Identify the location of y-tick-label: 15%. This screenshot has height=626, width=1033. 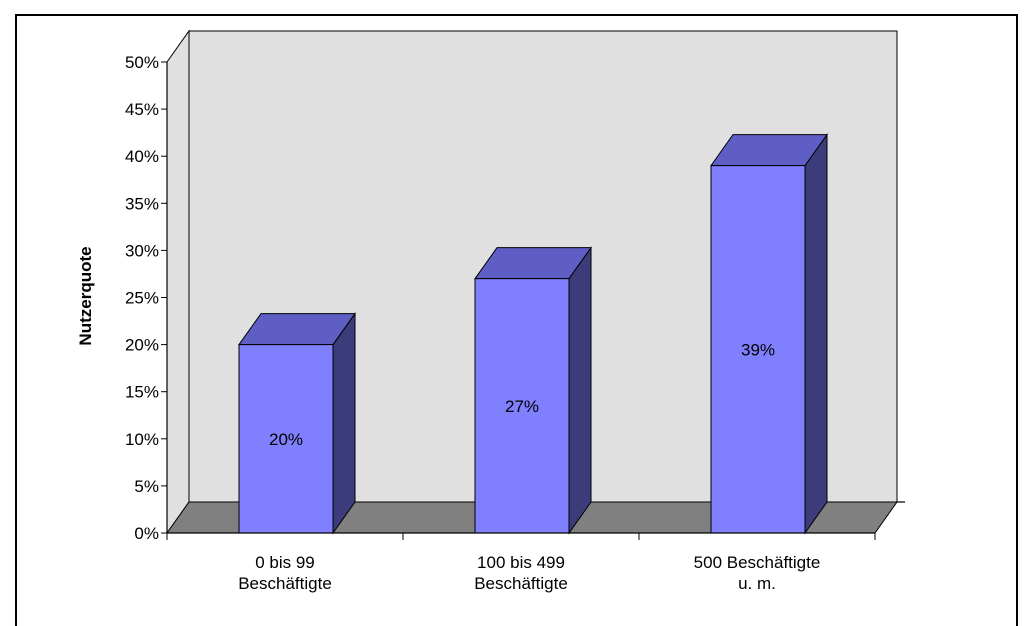
(142, 392).